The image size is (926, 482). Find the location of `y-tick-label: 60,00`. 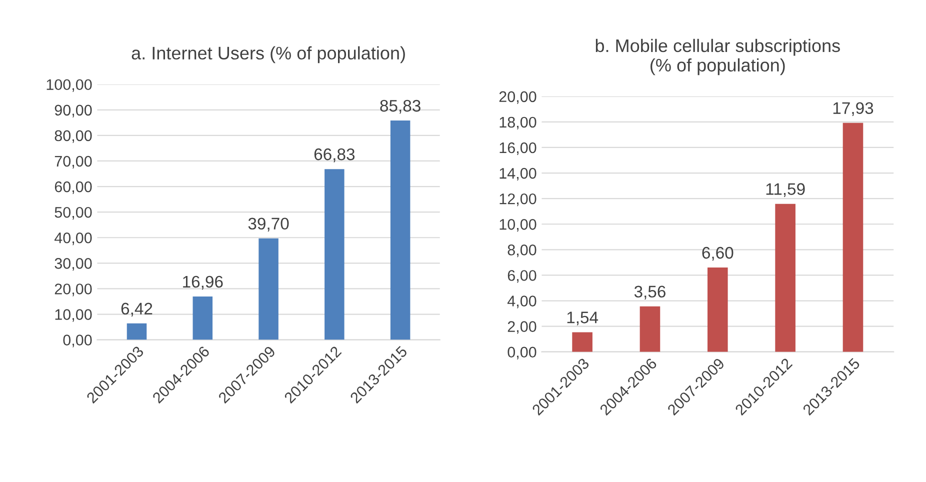

y-tick-label: 60,00 is located at coordinates (73, 187).